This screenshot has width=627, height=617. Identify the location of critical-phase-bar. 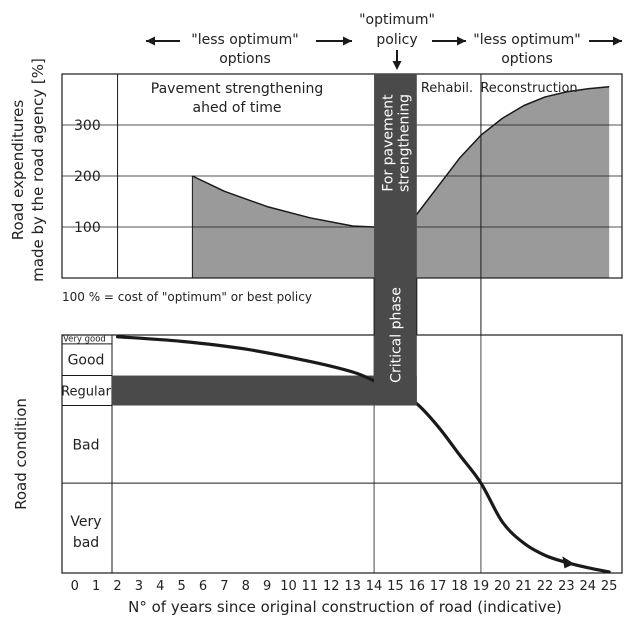
(395, 240).